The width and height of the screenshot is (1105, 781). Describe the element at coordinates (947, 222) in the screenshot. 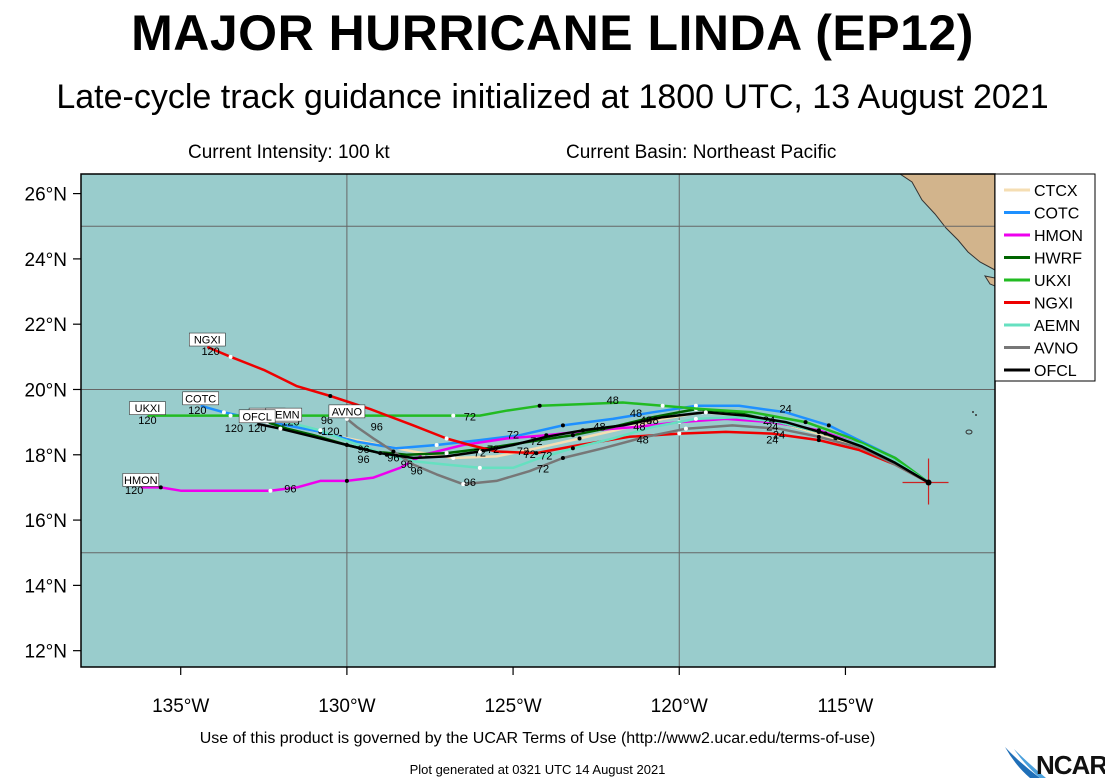

I see `baja-california-land` at that location.